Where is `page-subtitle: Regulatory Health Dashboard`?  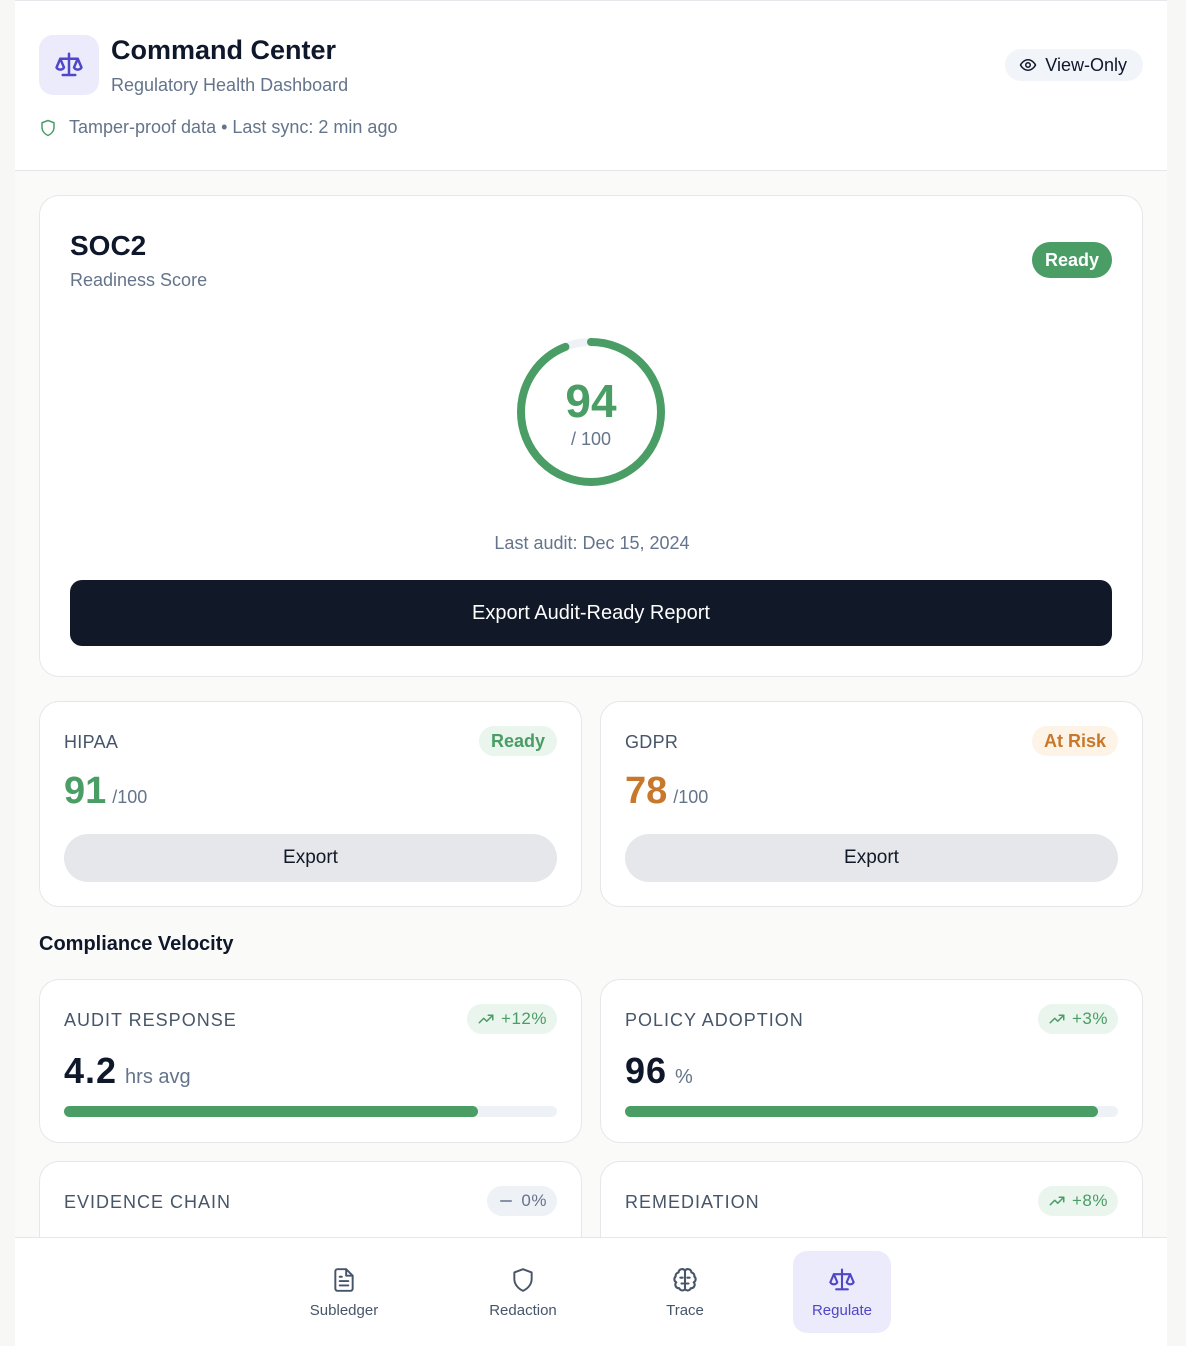 page-subtitle: Regulatory Health Dashboard is located at coordinates (230, 85).